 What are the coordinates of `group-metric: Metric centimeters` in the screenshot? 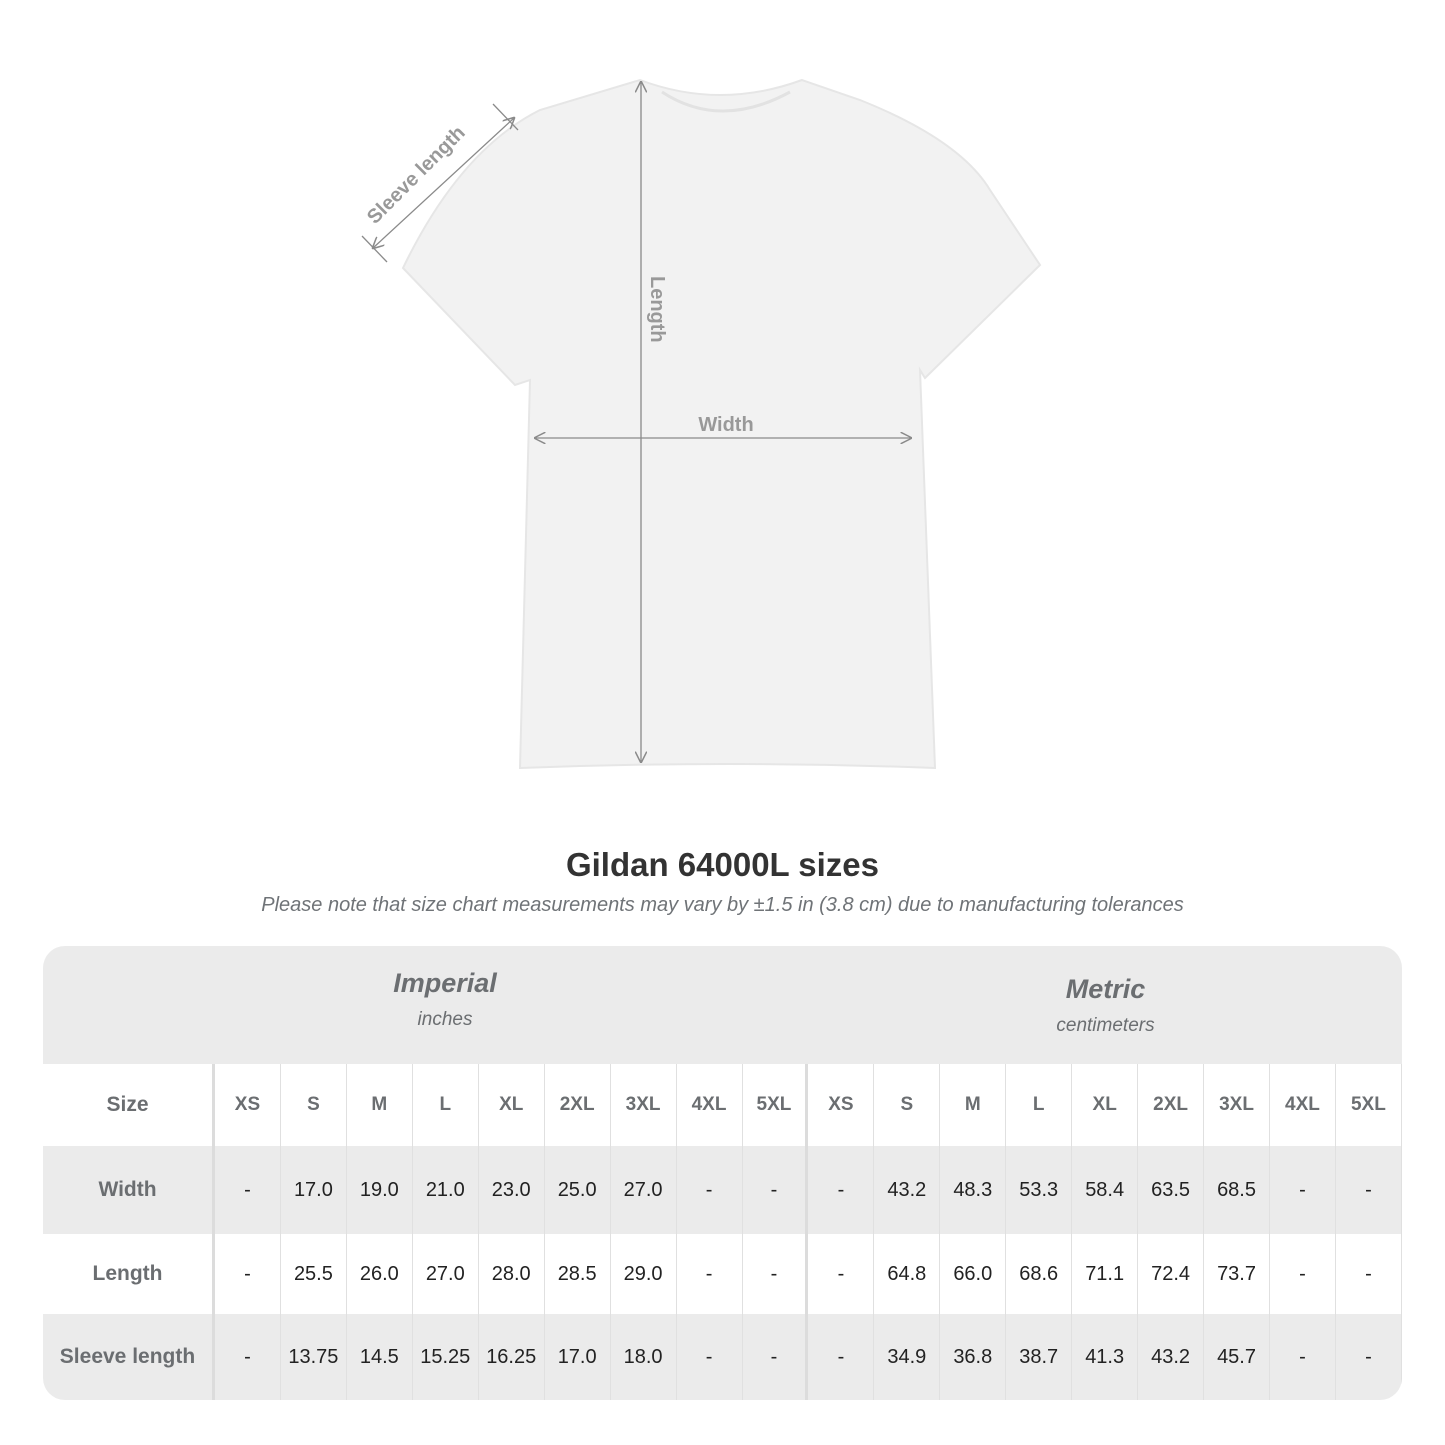 It's located at (1105, 1005).